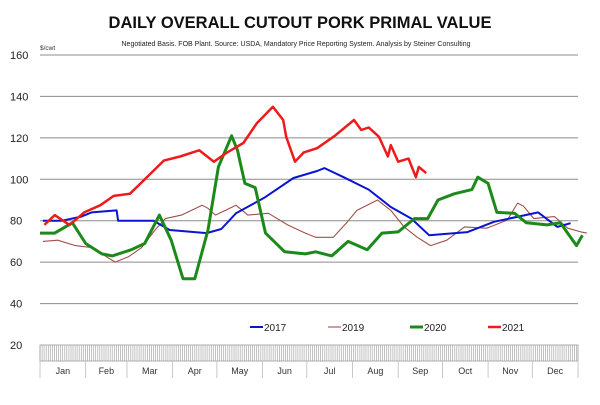 This screenshot has width=600, height=405. Describe the element at coordinates (308, 353) in the screenshot. I see `x-axis-day-ticks` at that location.